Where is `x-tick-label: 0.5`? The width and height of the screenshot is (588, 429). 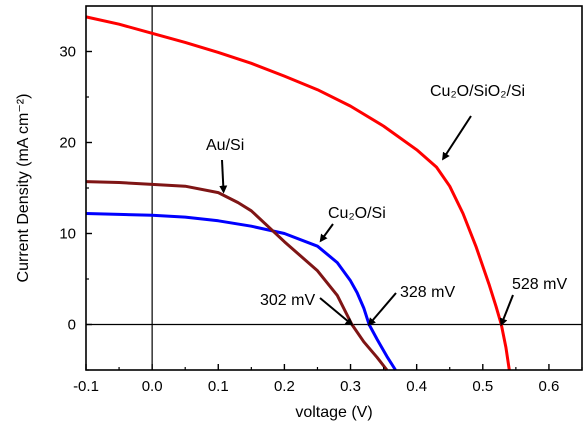 x-tick-label: 0.5 is located at coordinates (482, 386).